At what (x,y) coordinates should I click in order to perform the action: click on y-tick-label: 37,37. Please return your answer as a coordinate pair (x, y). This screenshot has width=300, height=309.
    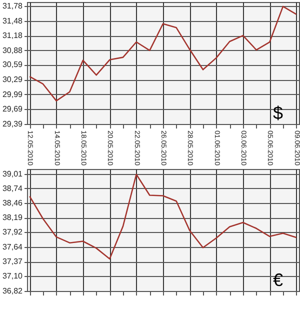
    Looking at the image, I should click on (13, 261).